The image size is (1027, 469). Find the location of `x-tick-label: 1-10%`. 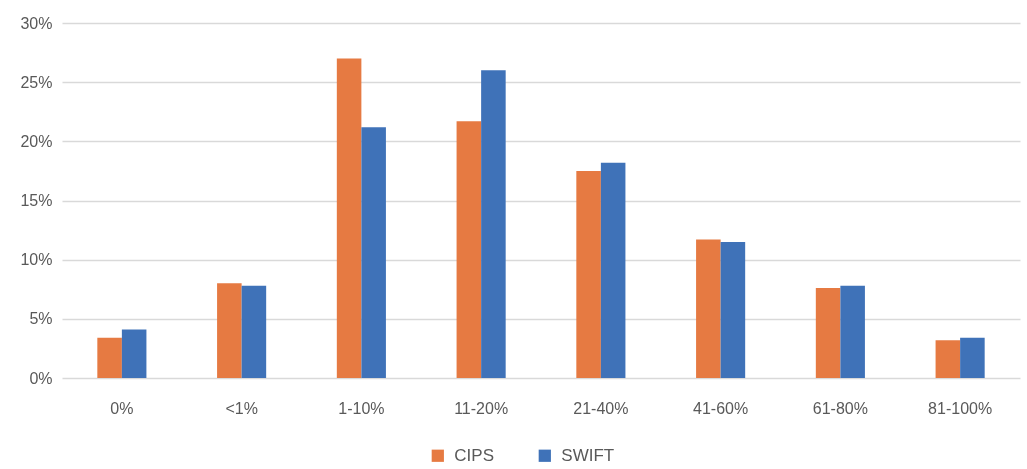

x-tick-label: 1-10% is located at coordinates (361, 408).